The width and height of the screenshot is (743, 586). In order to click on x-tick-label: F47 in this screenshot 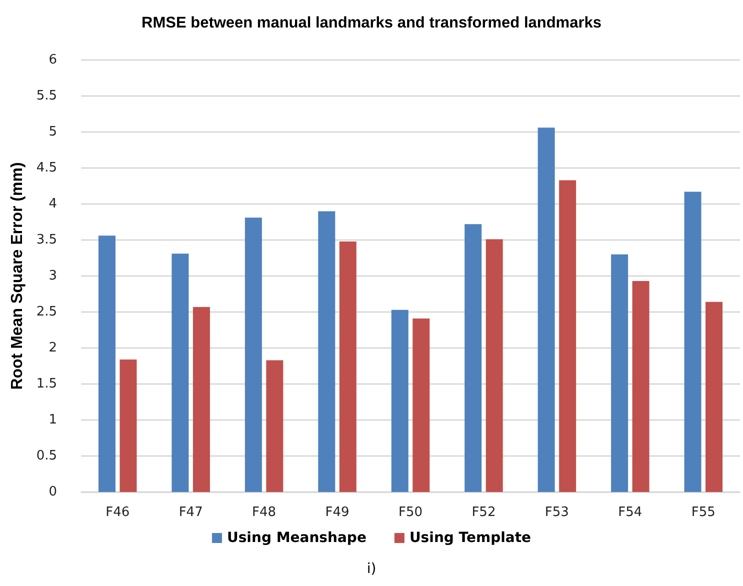, I will do `click(190, 512)`.